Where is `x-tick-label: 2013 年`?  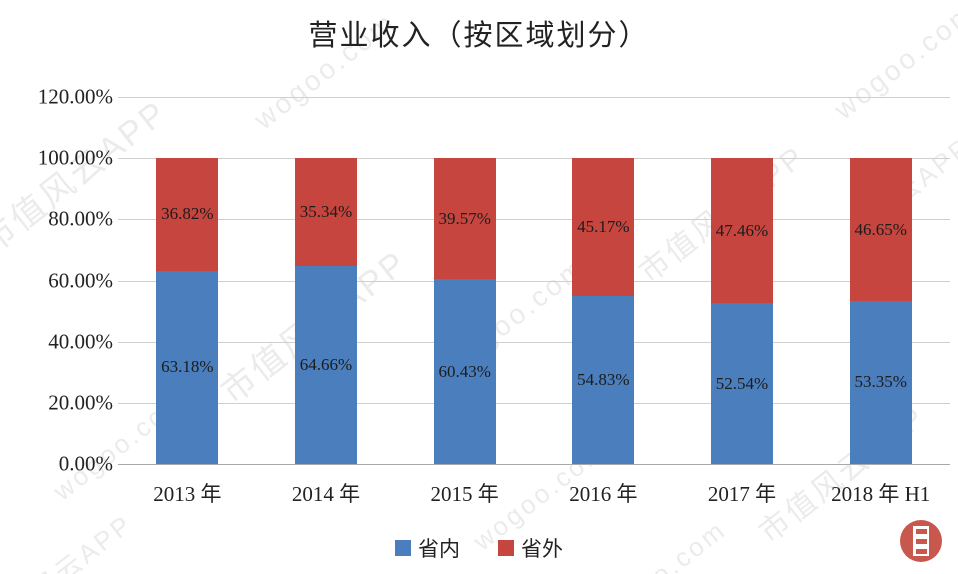
x-tick-label: 2013 年 is located at coordinates (187, 494).